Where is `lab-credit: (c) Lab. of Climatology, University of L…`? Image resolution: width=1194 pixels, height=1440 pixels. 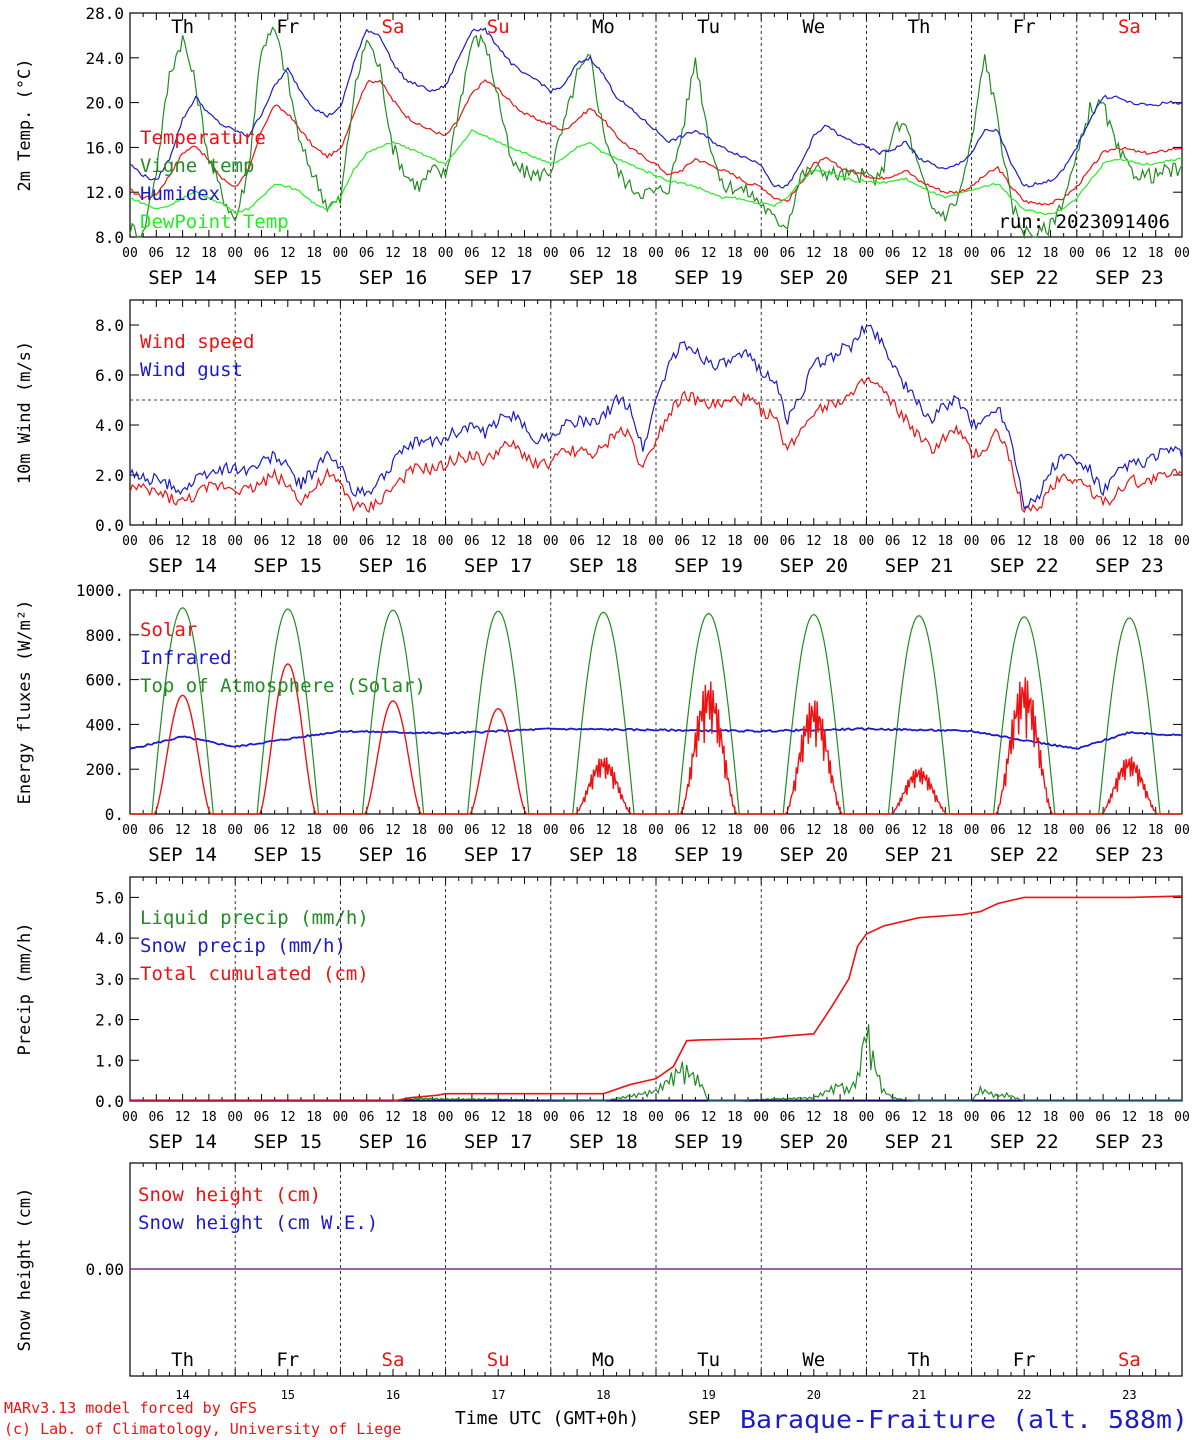
lab-credit: (c) Lab. of Climatology, University of L… is located at coordinates (202, 1429).